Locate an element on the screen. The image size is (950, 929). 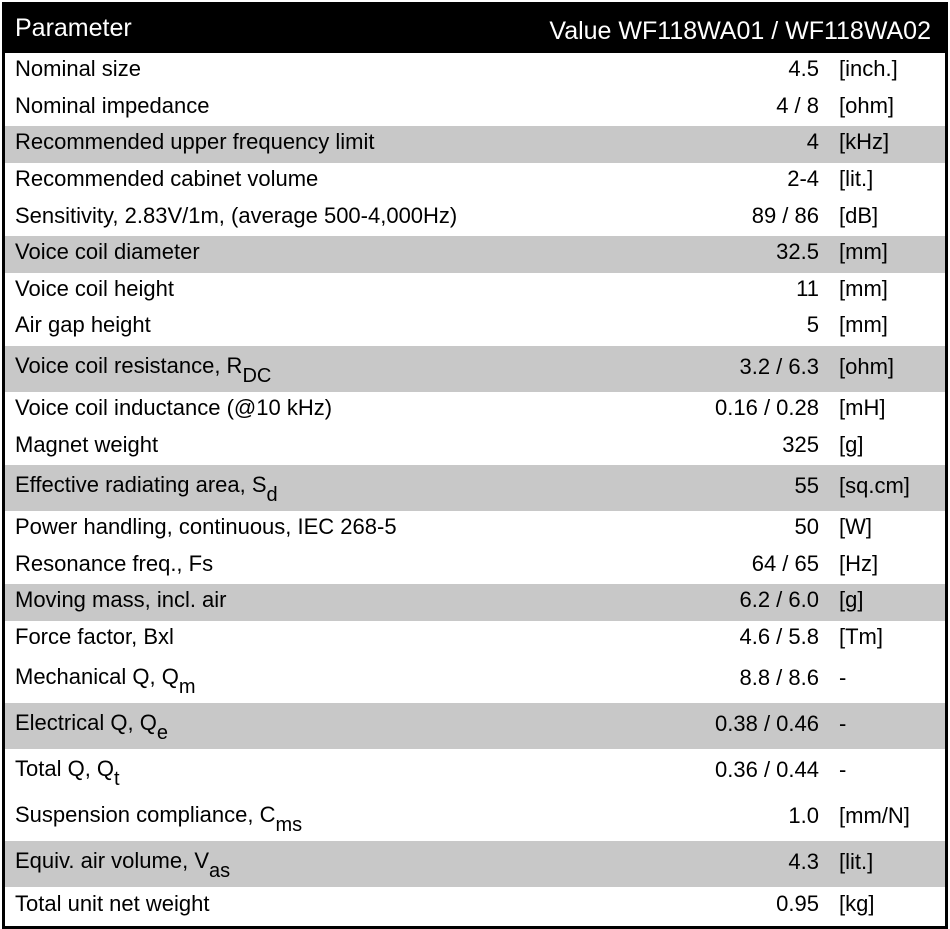
value-cell: 4.6 / 5.8 is located at coordinates (779, 636).